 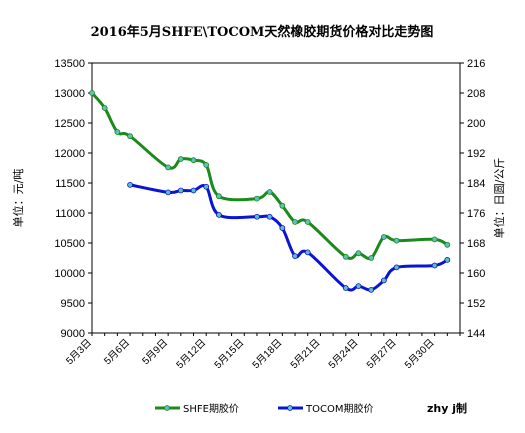 What do you see at coordinates (70, 184) in the screenshot?
I see `left-tick-label: 11500` at bounding box center [70, 184].